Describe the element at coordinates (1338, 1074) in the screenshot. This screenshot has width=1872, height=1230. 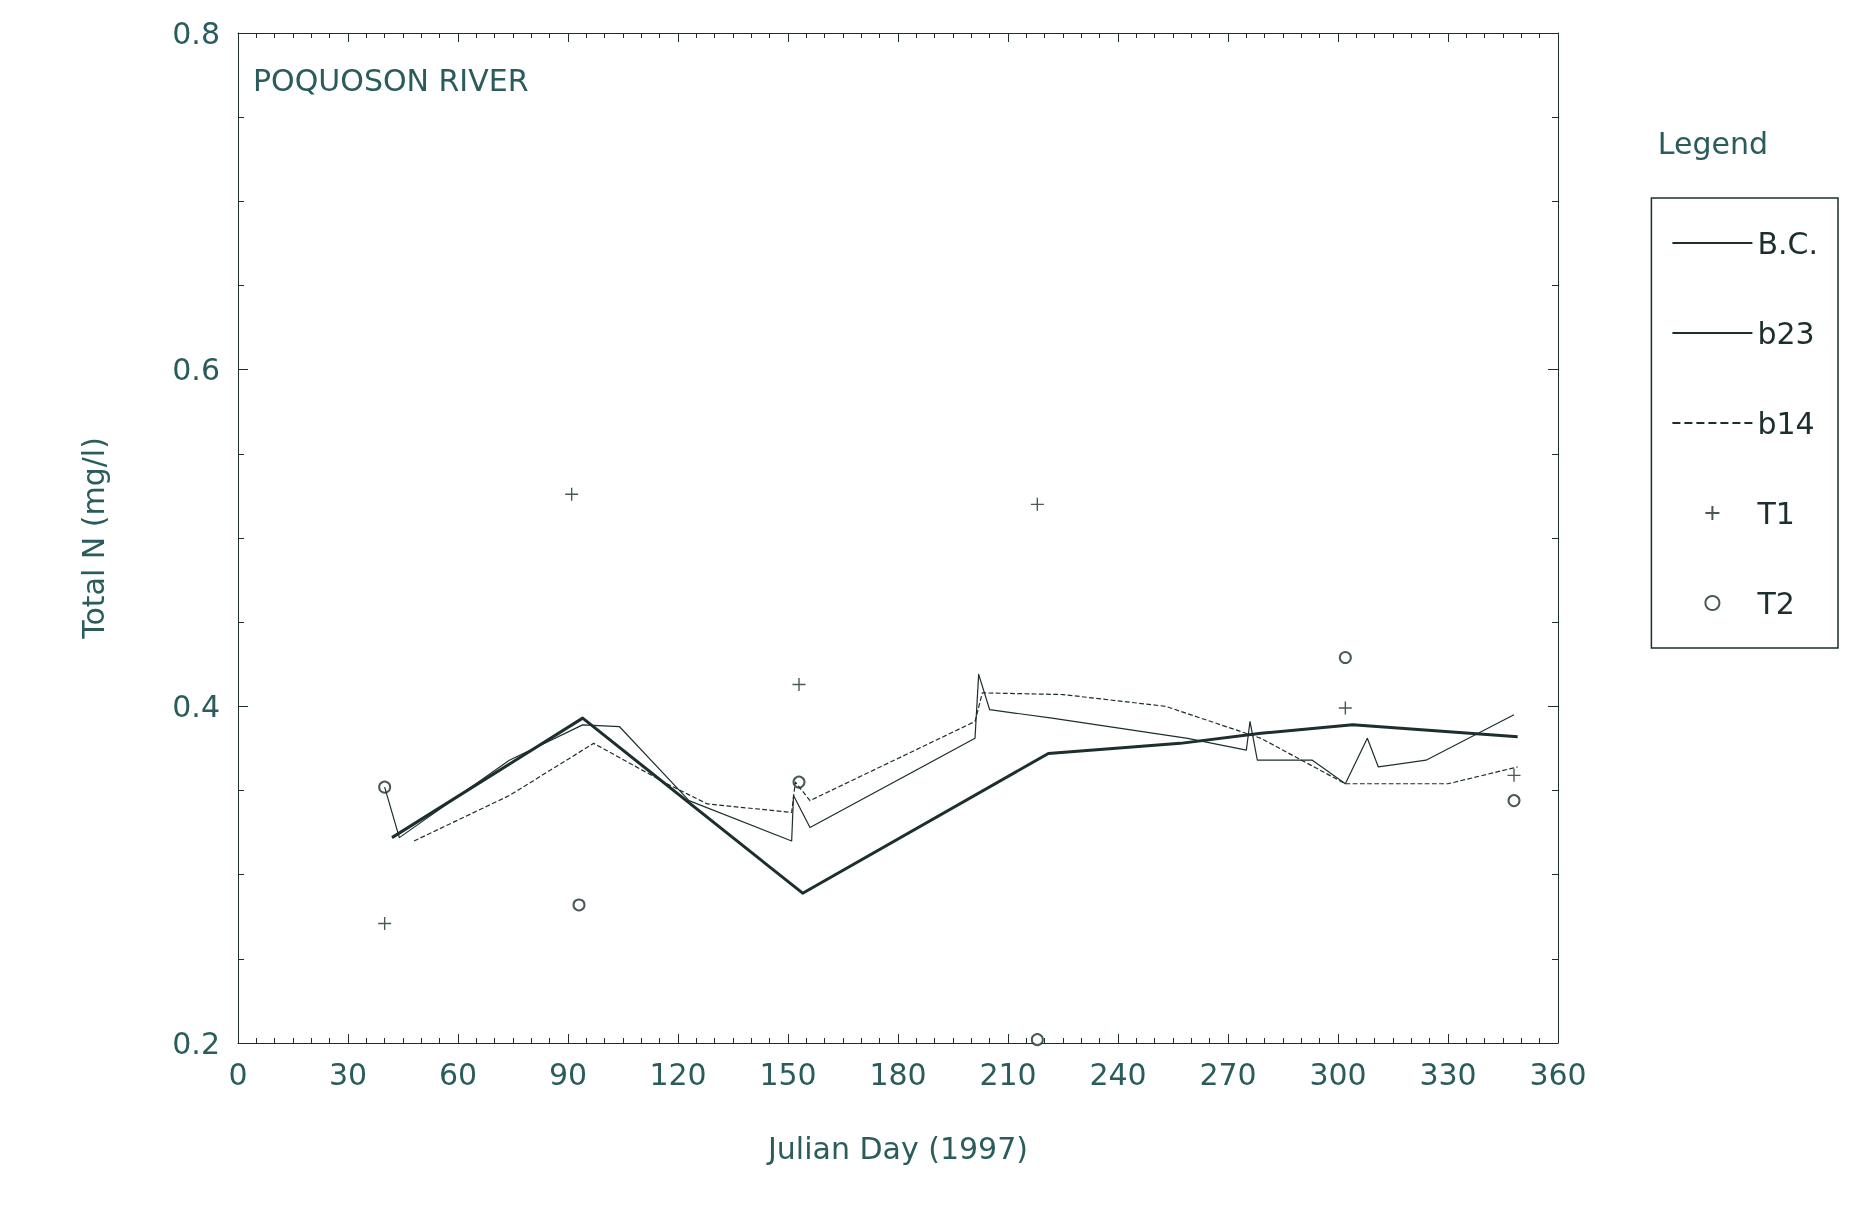
I see `x-tick-label: 300` at that location.